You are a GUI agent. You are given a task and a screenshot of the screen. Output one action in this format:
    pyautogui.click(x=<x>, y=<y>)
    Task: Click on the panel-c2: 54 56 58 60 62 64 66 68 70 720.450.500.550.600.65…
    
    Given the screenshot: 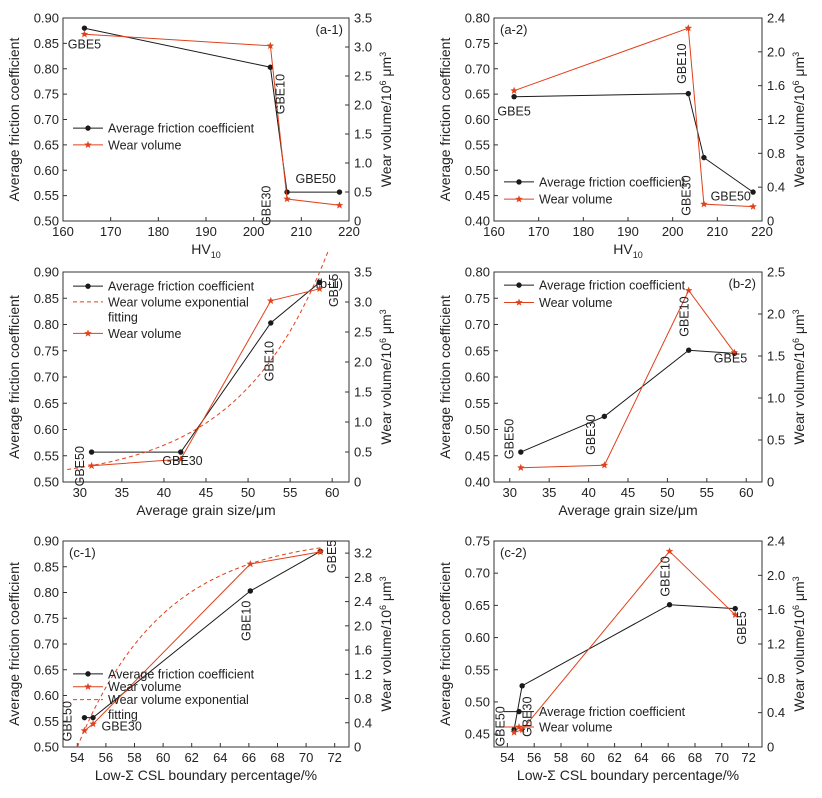 What is the action you would take?
    pyautogui.click(x=622, y=659)
    